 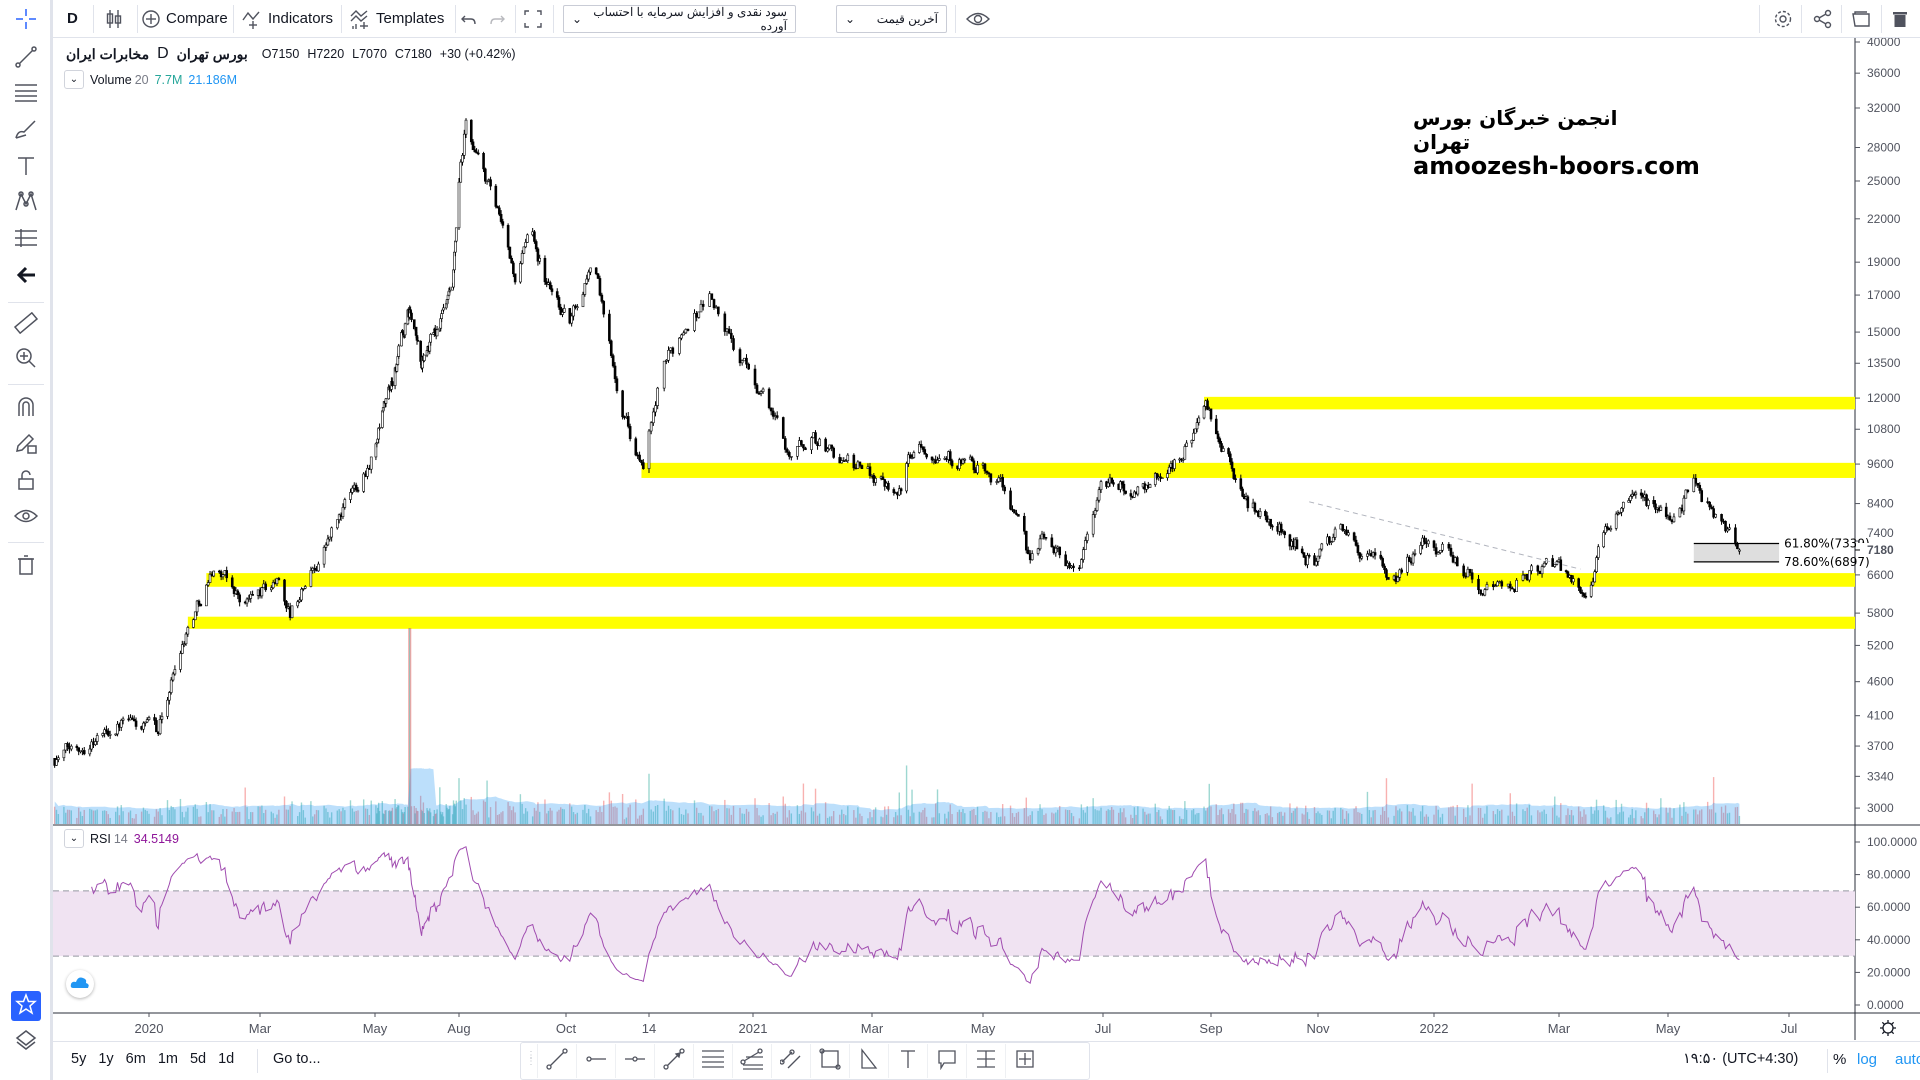 What do you see at coordinates (1840, 1059) in the screenshot?
I see `percent-scale-toggle: %` at bounding box center [1840, 1059].